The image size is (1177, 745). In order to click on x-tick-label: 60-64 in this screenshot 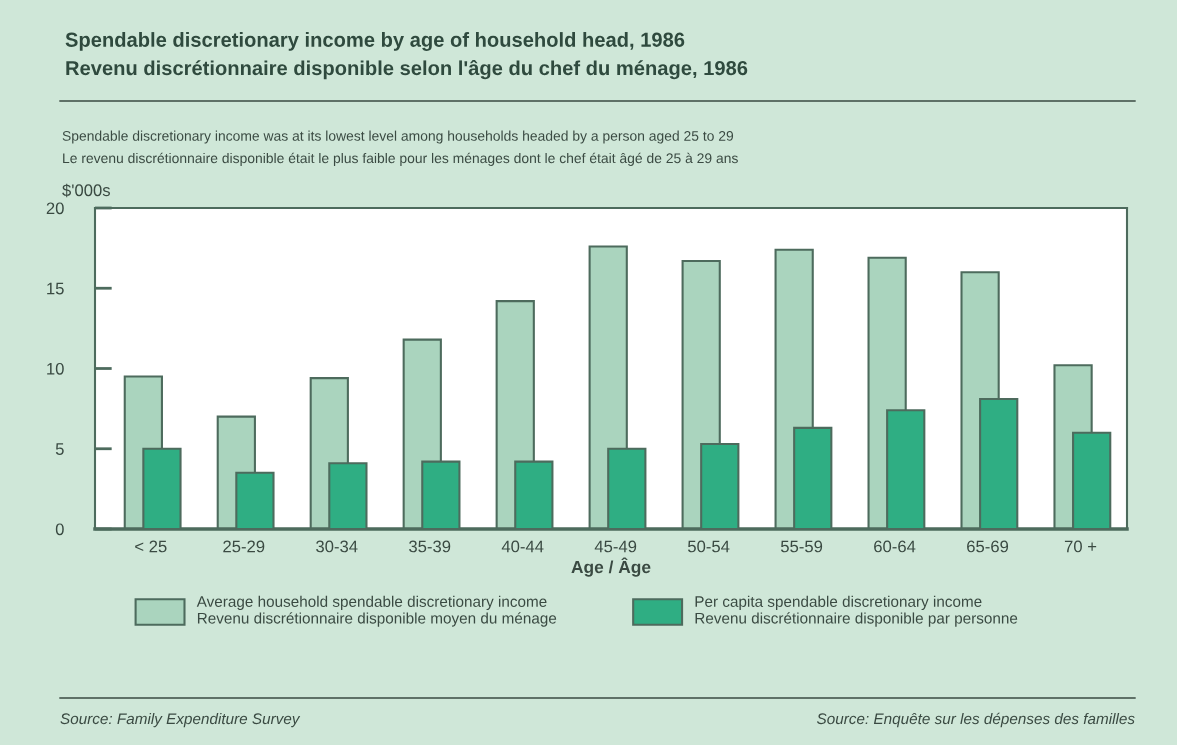, I will do `click(895, 546)`.